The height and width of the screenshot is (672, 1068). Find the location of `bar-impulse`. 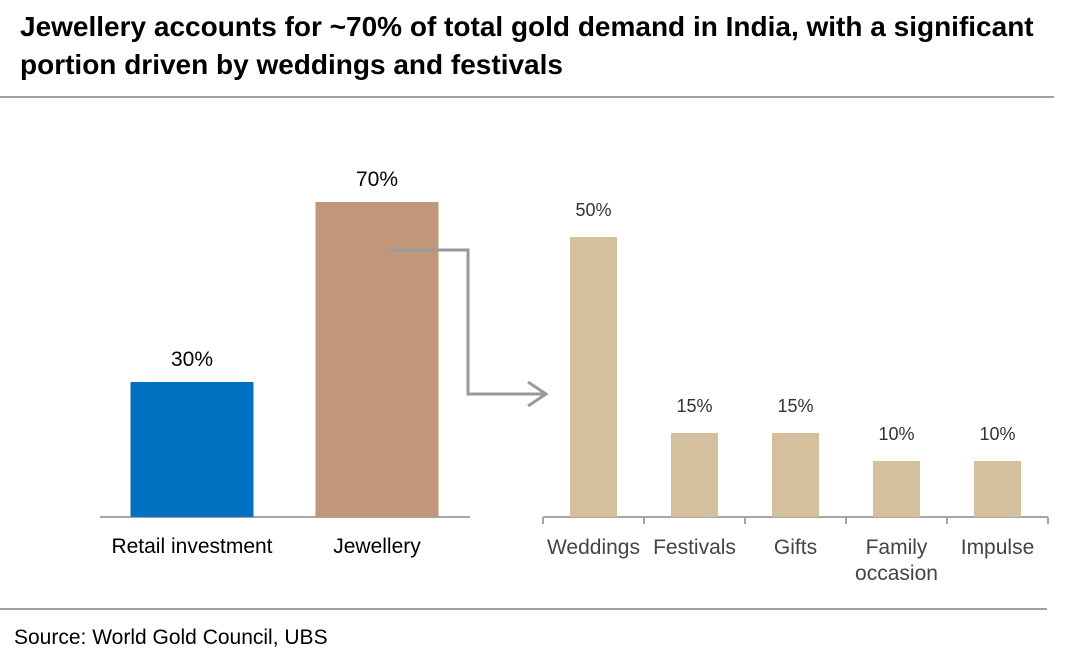

bar-impulse is located at coordinates (997, 489).